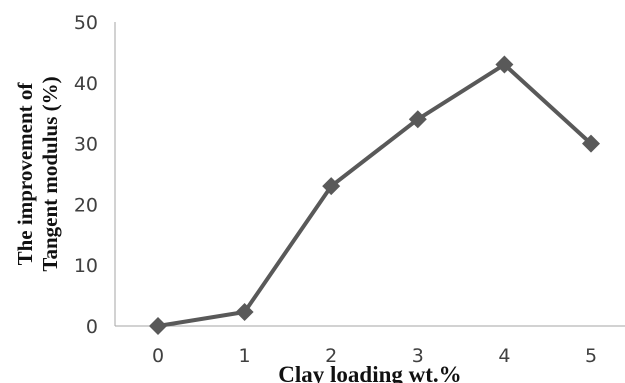  I want to click on y-tick-label: 20, so click(86, 205).